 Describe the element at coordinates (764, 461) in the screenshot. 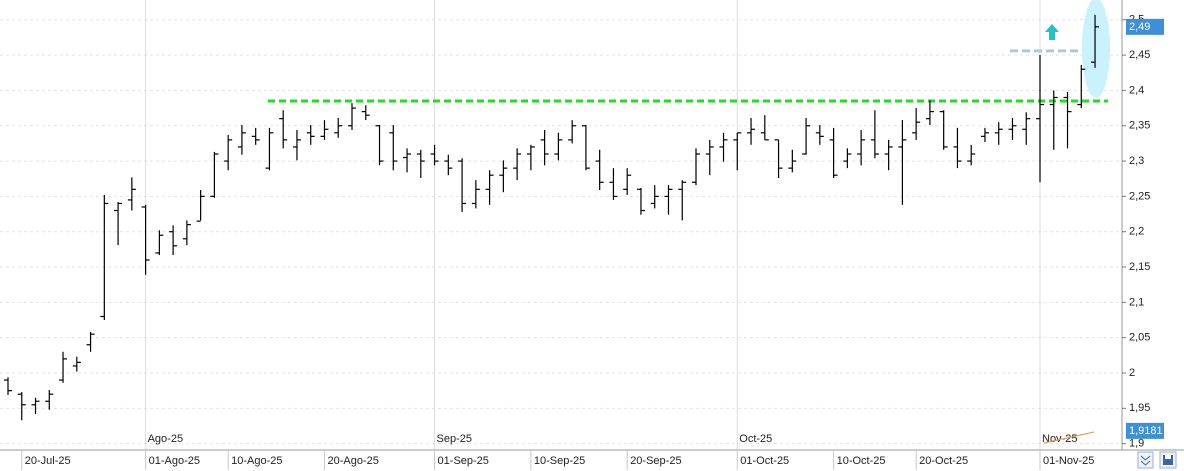

I see `x-tick-label: 01-Oct-25` at that location.